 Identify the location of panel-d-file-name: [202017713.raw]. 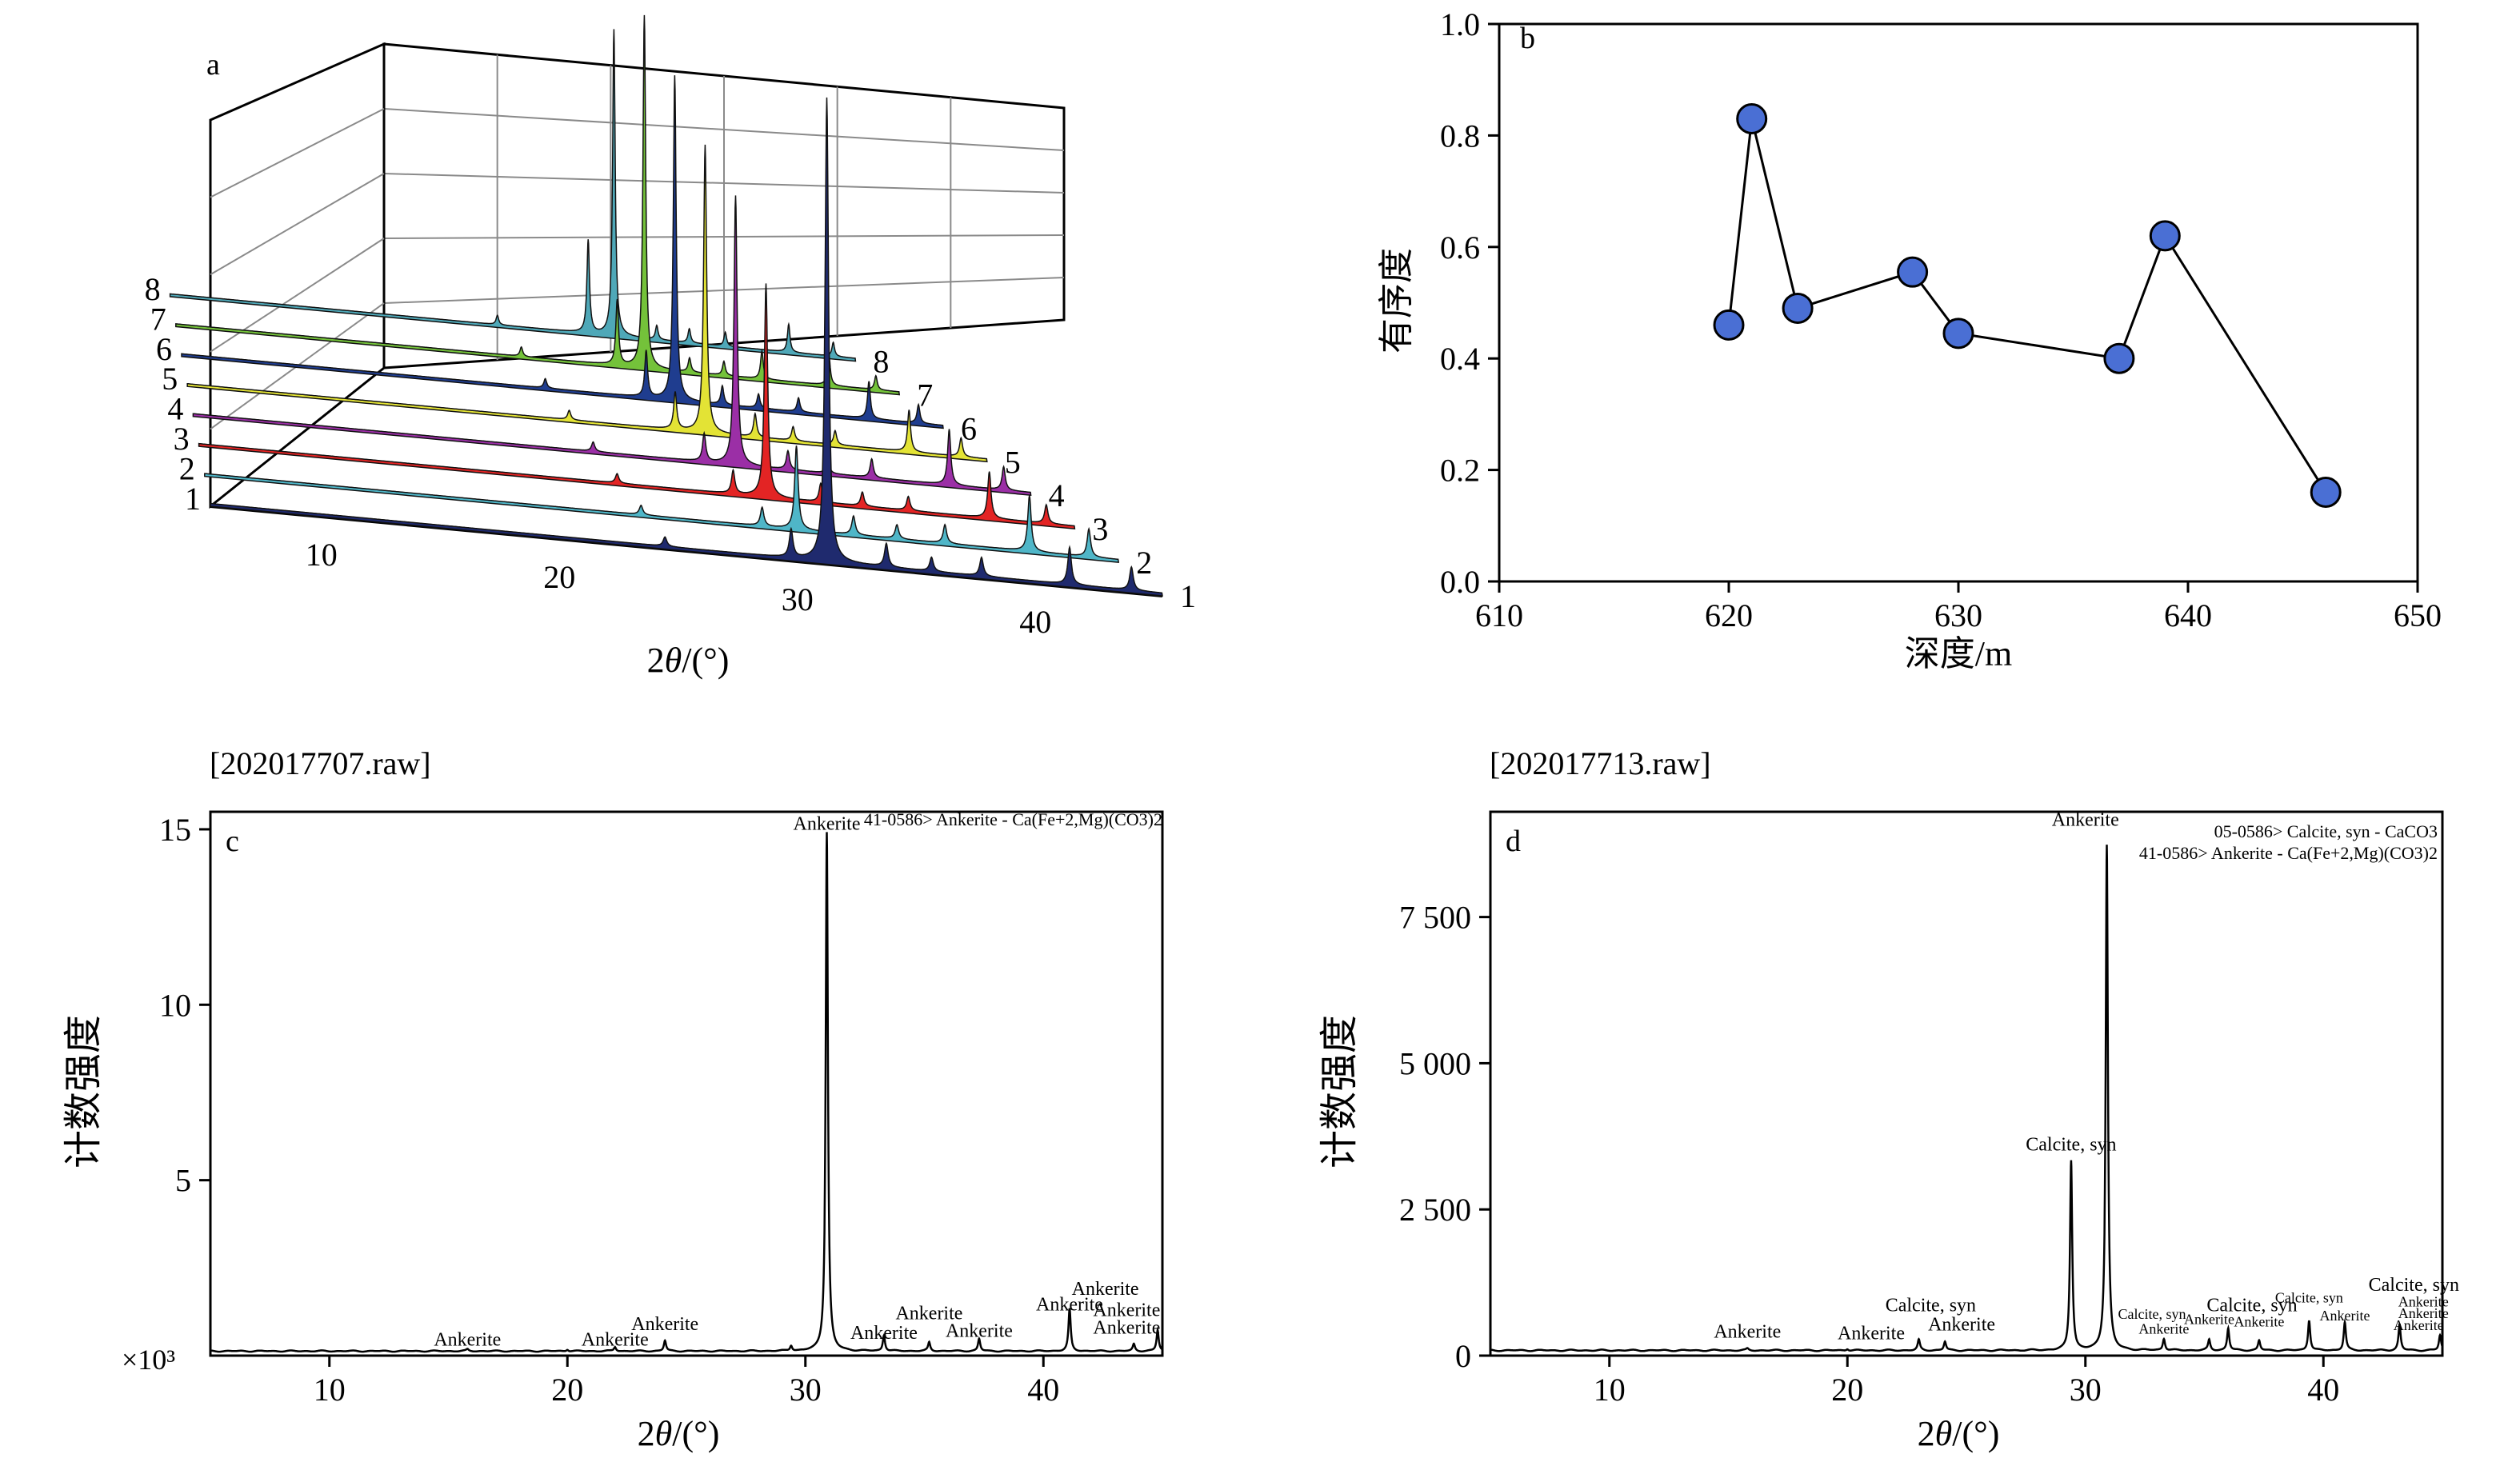
(1600, 763).